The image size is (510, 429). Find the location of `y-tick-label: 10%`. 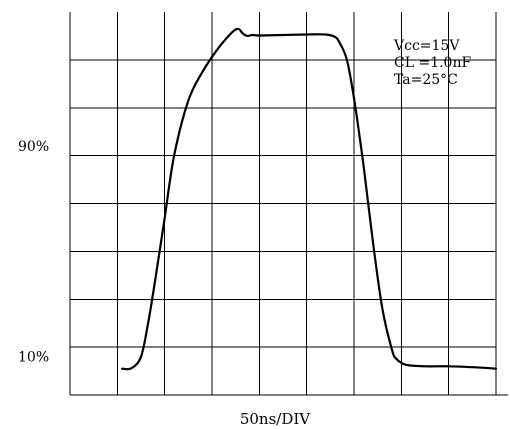

y-tick-label: 10% is located at coordinates (33, 358).